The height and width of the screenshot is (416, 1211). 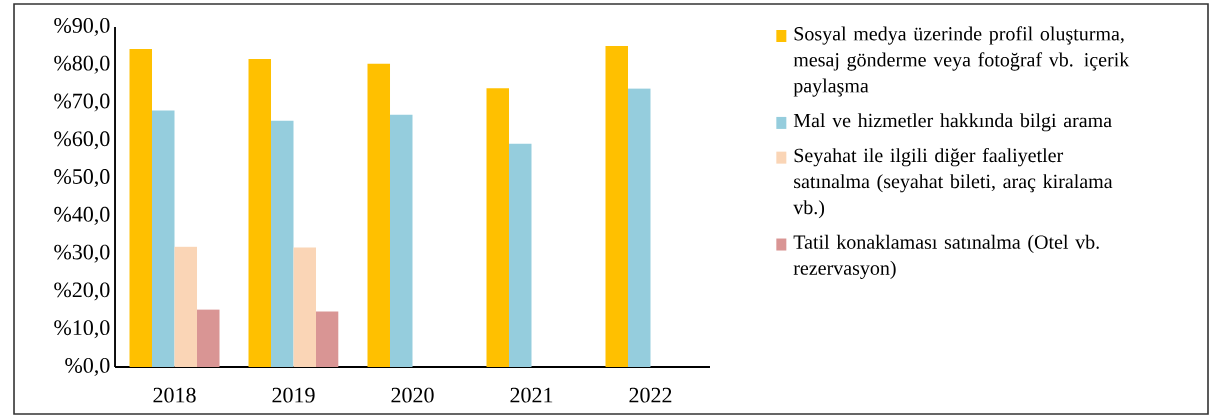 What do you see at coordinates (82, 329) in the screenshot?
I see `y-tick-label: %10,0` at bounding box center [82, 329].